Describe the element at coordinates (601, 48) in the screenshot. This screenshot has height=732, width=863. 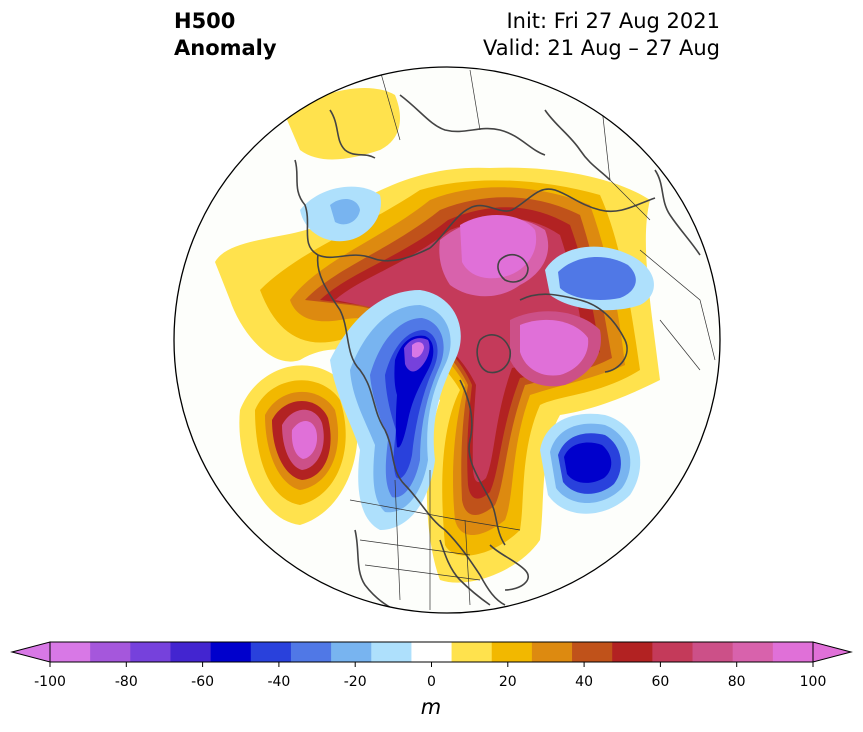
I see `valid-line: Valid: 21 Aug – 27 Aug` at that location.